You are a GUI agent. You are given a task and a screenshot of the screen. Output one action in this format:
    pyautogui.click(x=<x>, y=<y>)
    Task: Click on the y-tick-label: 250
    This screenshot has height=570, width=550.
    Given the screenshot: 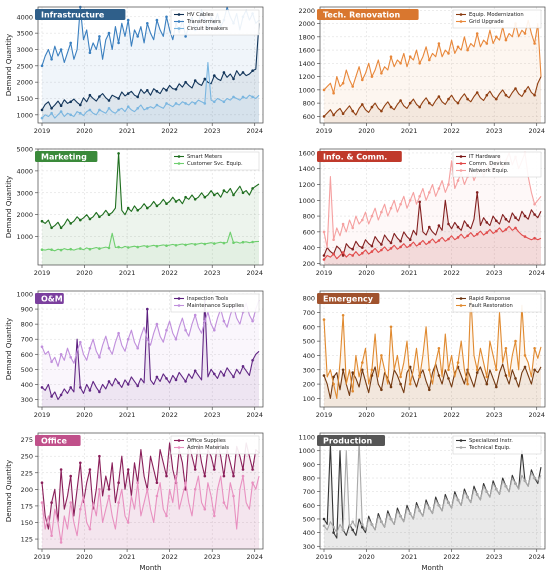 What is the action you would take?
    pyautogui.click(x=27, y=457)
    